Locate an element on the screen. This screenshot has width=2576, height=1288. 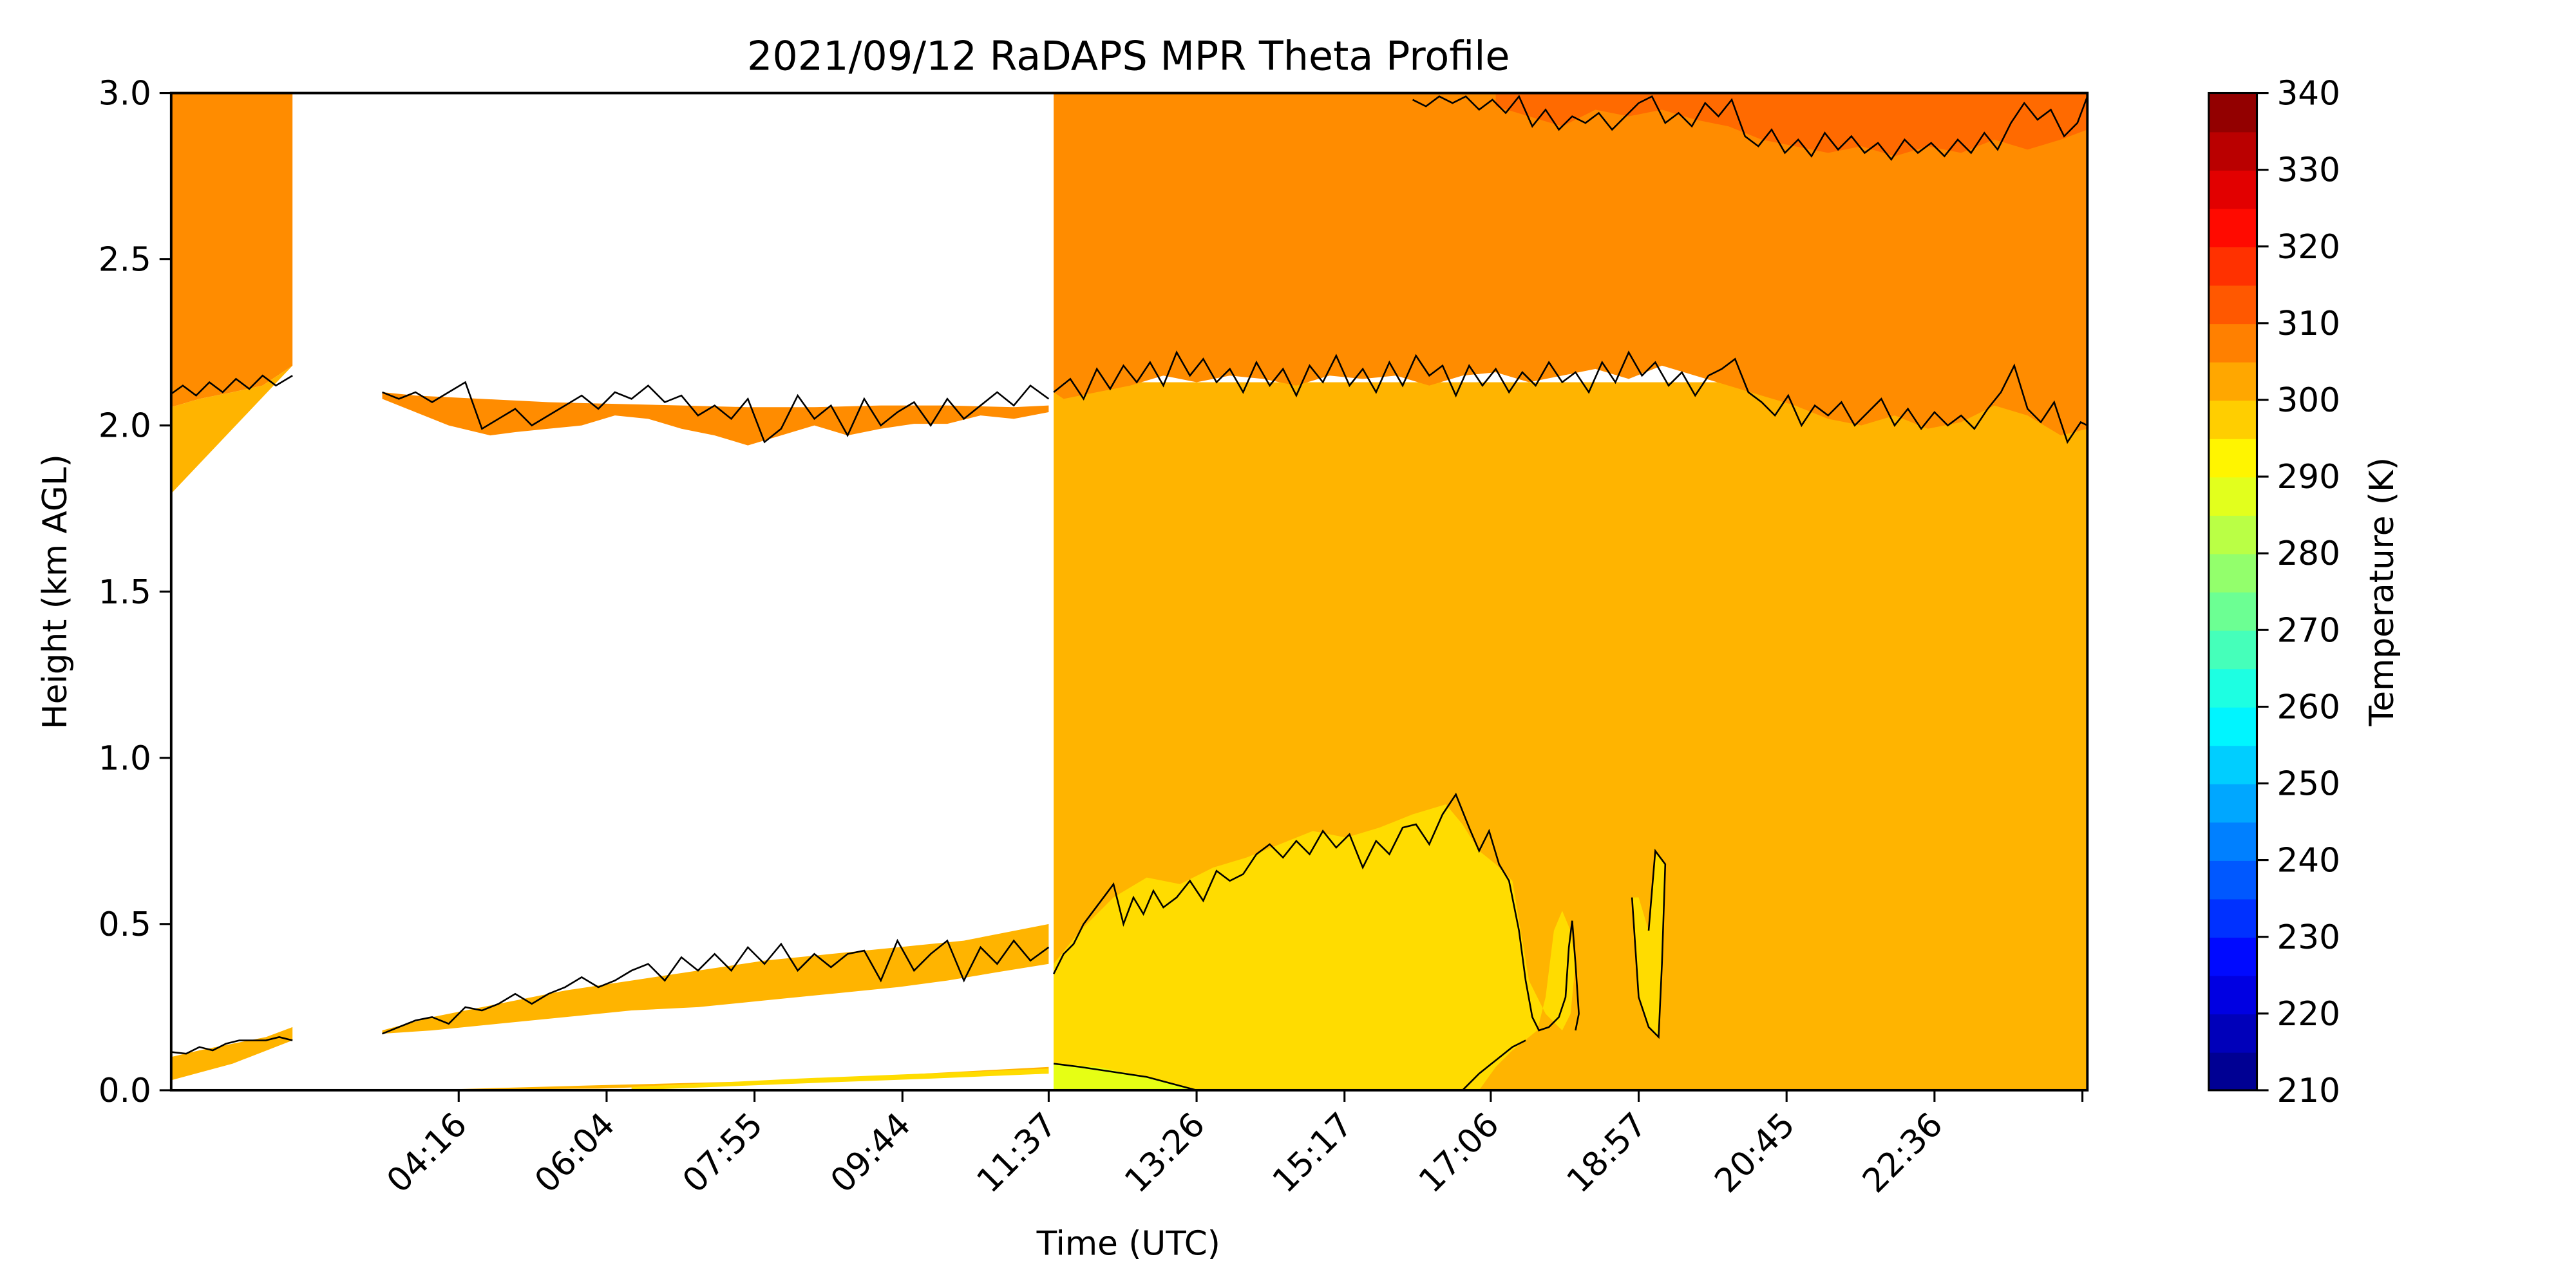
x-tick-label: 13:26 is located at coordinates (1165, 1153).